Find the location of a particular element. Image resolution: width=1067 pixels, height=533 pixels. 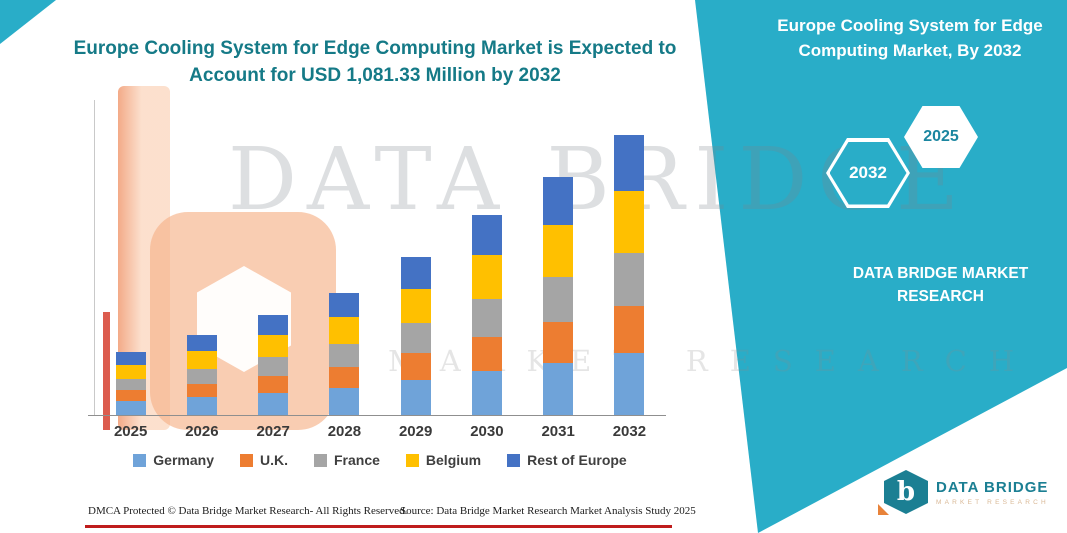

bar-stack-2031 is located at coordinates (558, 296).